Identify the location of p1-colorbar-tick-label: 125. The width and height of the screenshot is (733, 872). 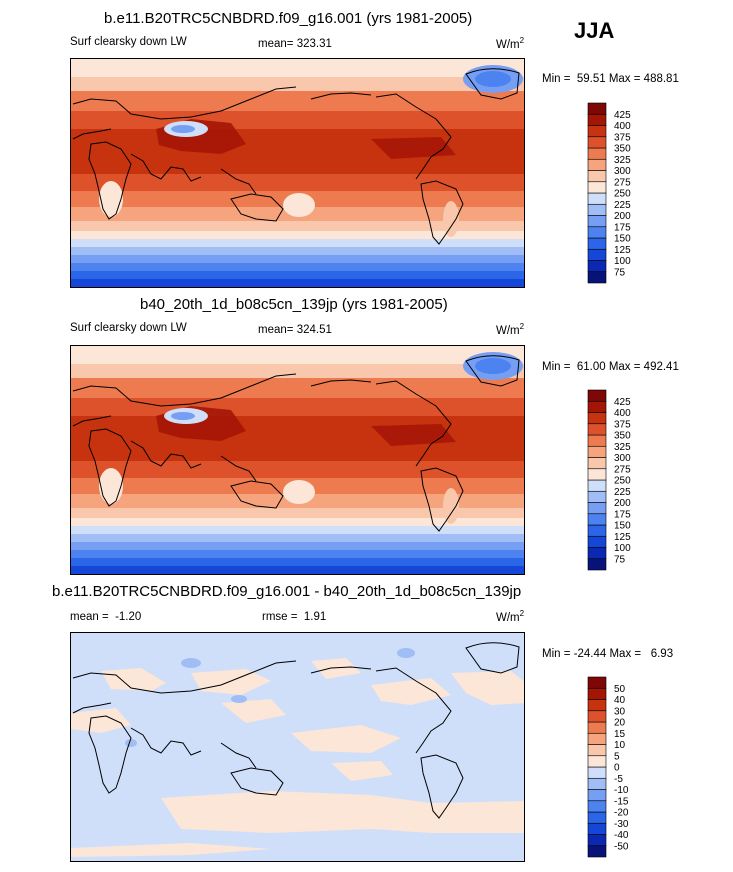
(622, 250).